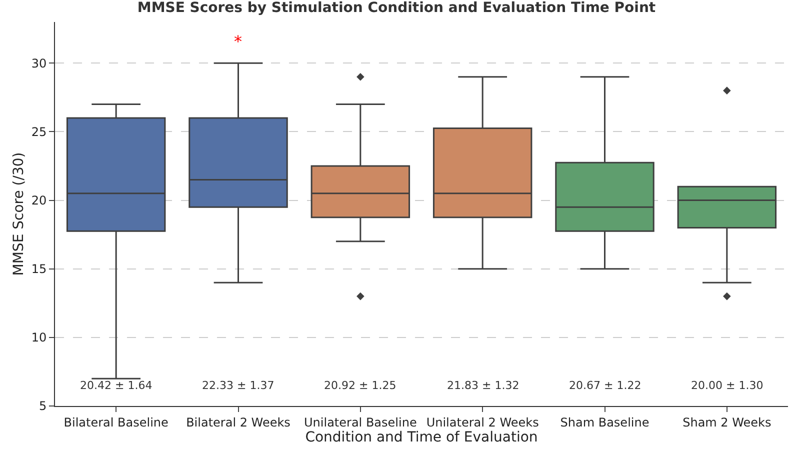 The image size is (793, 451). Describe the element at coordinates (727, 385) in the screenshot. I see `annotation: 20.00 ± 1.30` at that location.